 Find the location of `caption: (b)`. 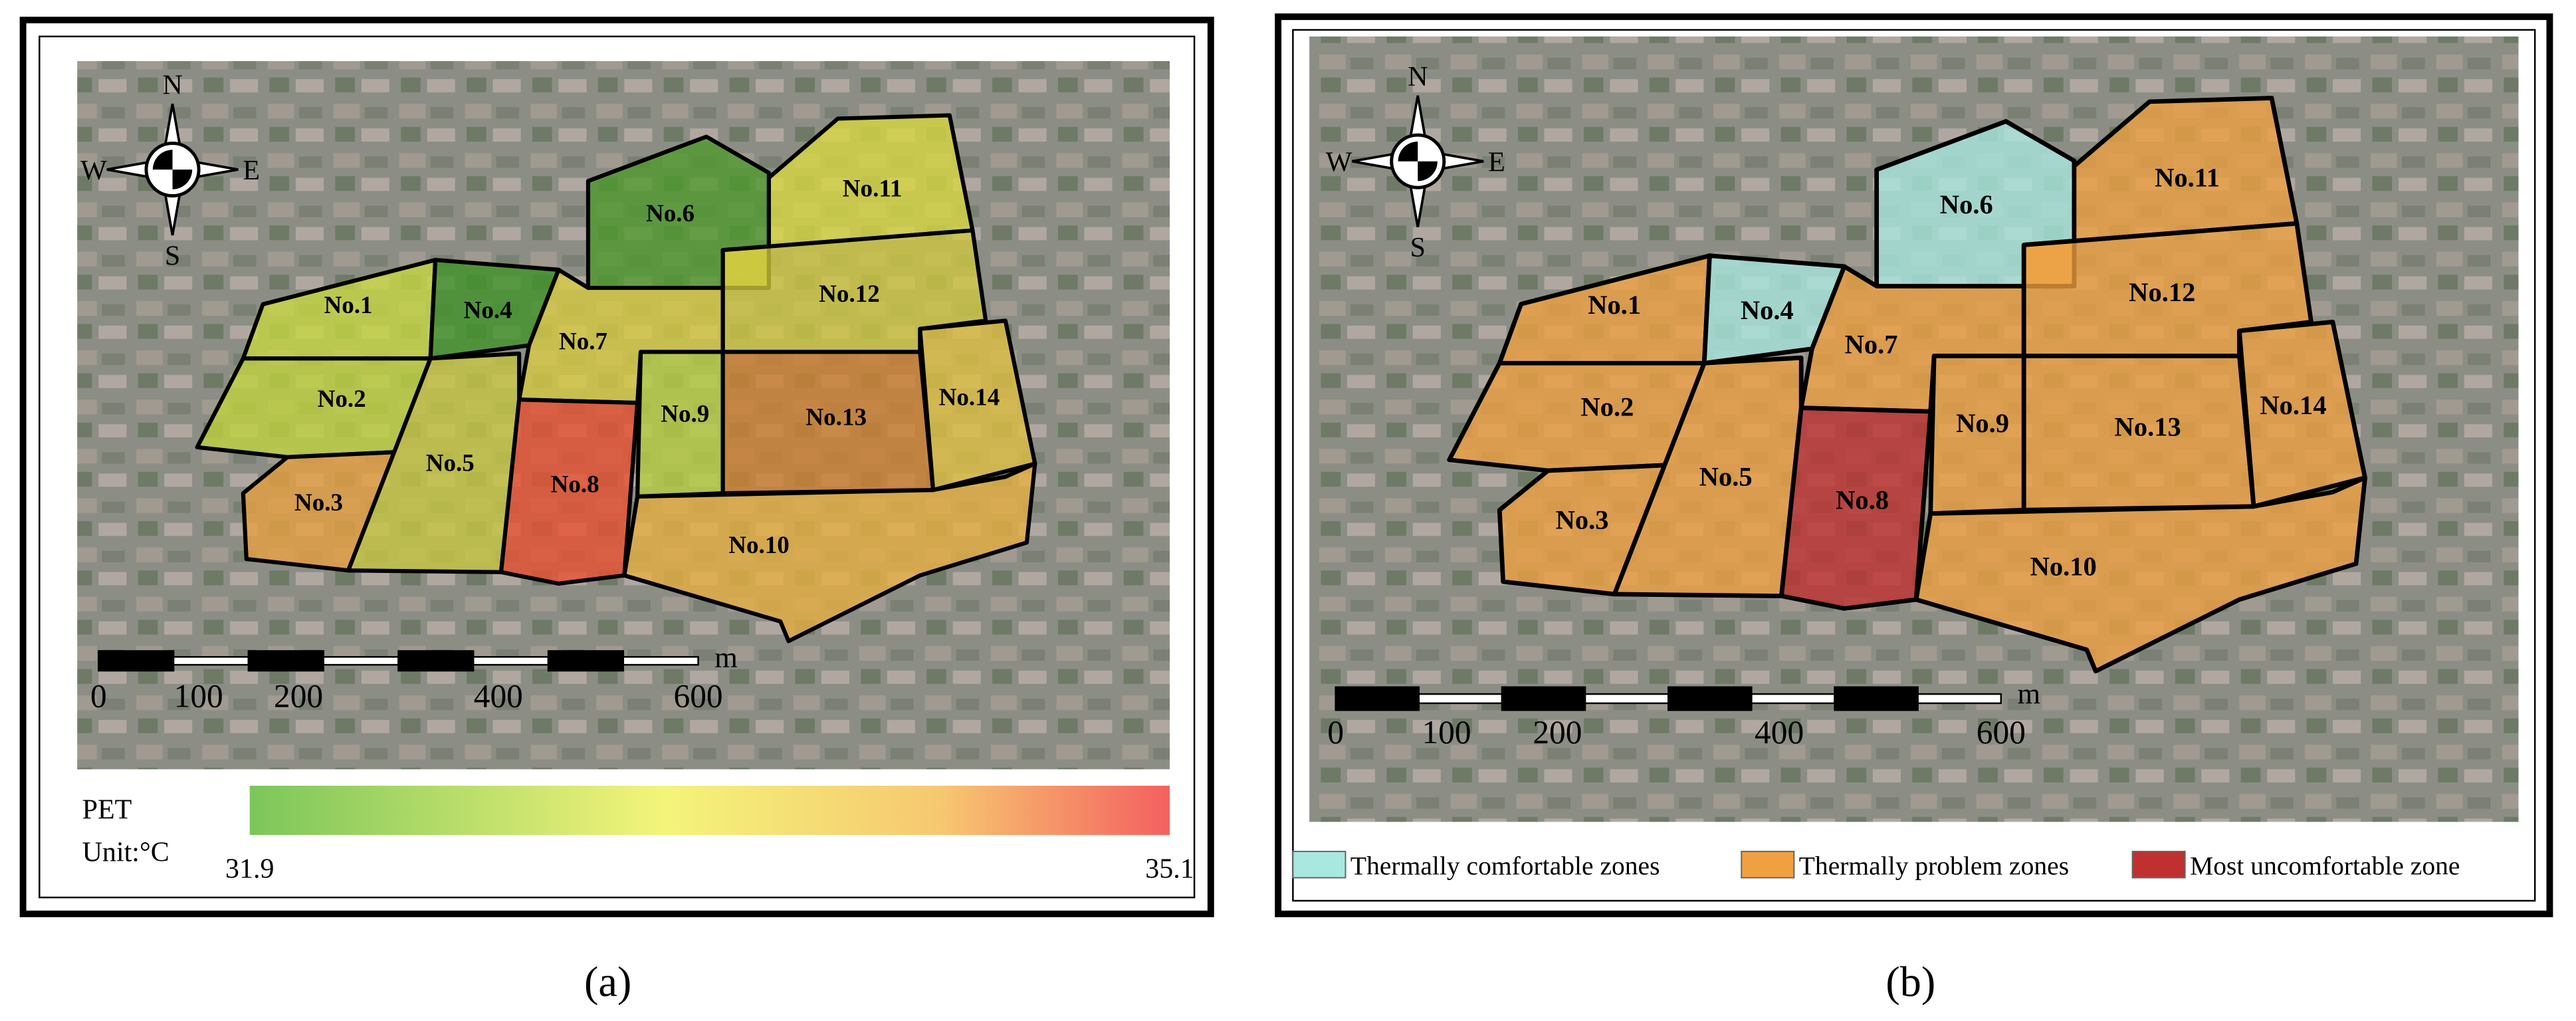

caption: (b) is located at coordinates (1910, 981).